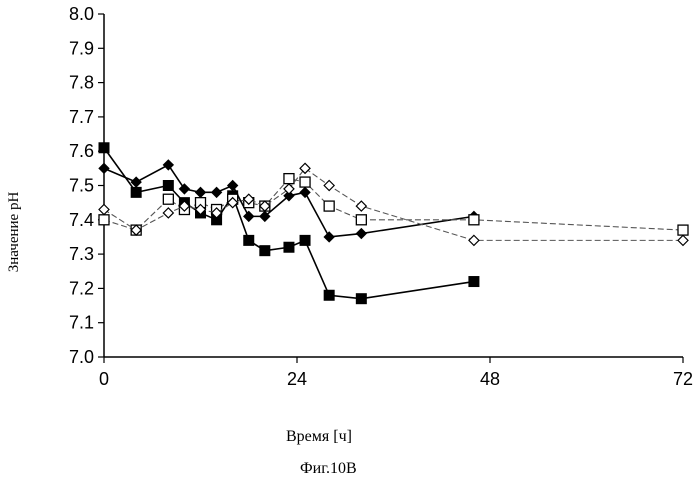  What do you see at coordinates (319, 437) in the screenshot?
I see `x-axis-label: Время [ч]` at bounding box center [319, 437].